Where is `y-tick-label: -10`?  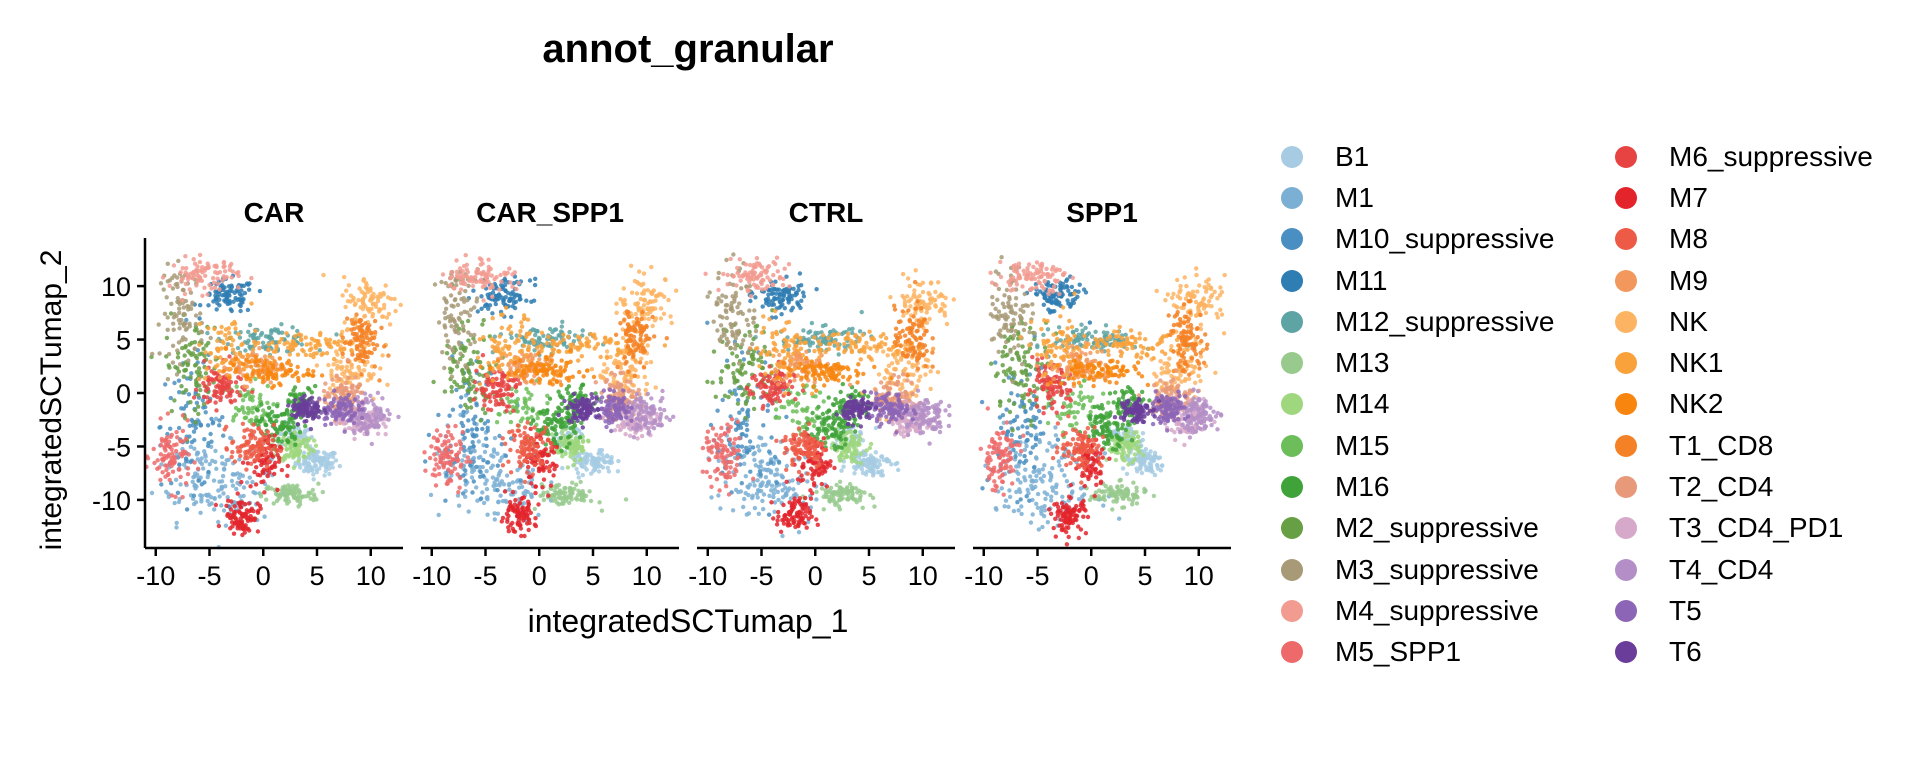
y-tick-label: -10 is located at coordinates (111, 501).